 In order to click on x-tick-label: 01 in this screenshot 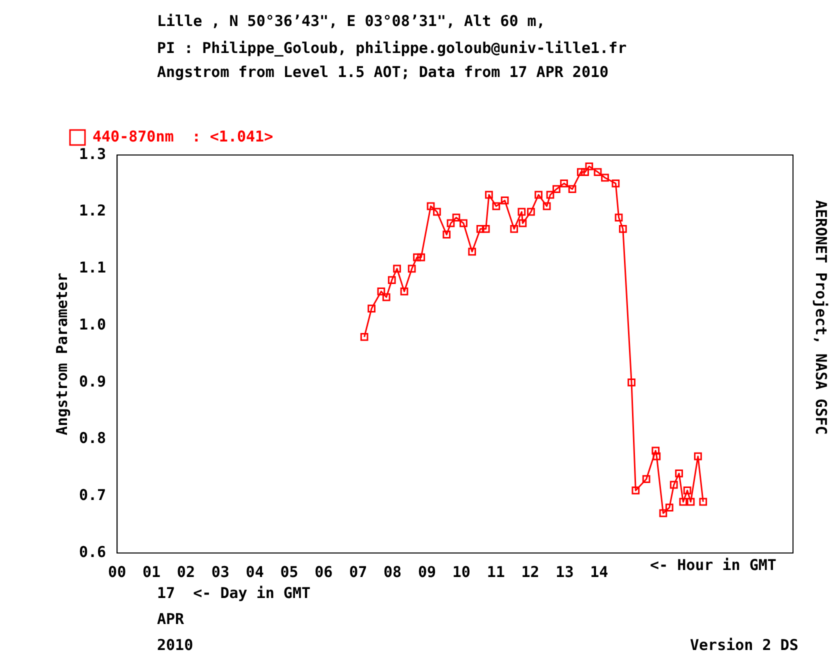, I will do `click(151, 571)`.